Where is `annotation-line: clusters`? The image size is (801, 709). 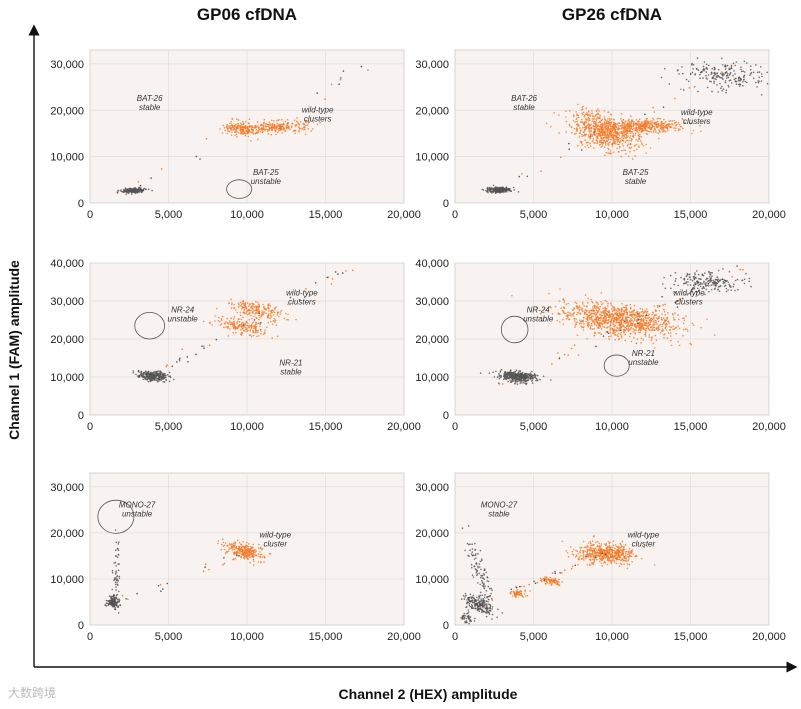
annotation-line: clusters is located at coordinates (318, 119).